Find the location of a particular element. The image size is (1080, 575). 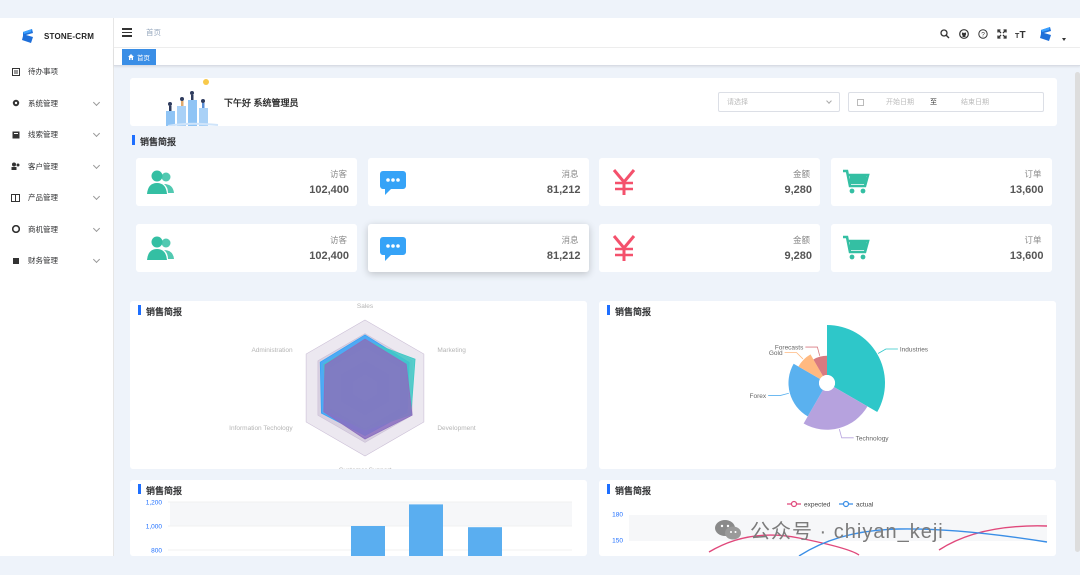

scrollbar is located at coordinates (1077, 312).